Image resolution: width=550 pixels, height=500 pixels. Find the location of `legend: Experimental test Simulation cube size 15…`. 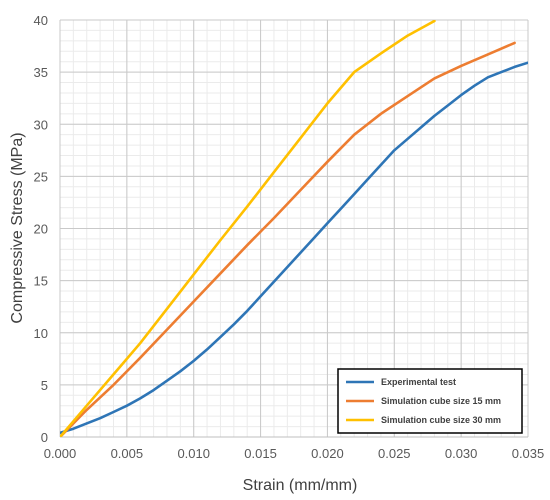

legend: Experimental test Simulation cube size 15… is located at coordinates (430, 401).